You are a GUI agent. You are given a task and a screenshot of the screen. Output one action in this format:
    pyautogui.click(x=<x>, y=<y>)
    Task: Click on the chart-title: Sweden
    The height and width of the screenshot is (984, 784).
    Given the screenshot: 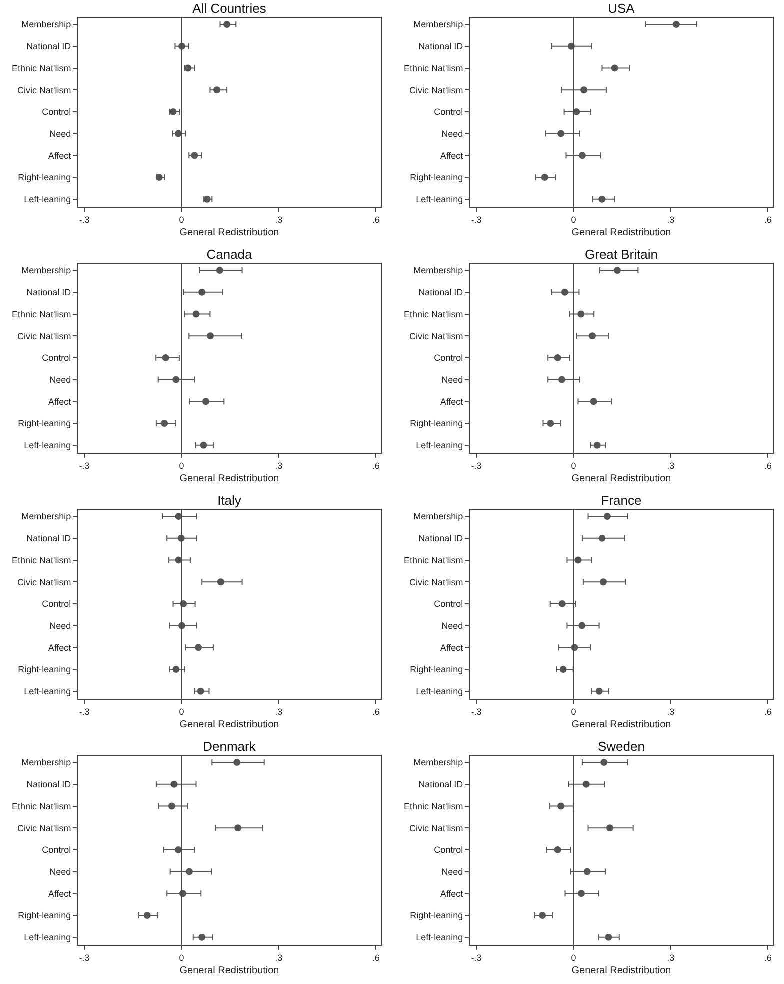 What is the action you would take?
    pyautogui.click(x=621, y=746)
    